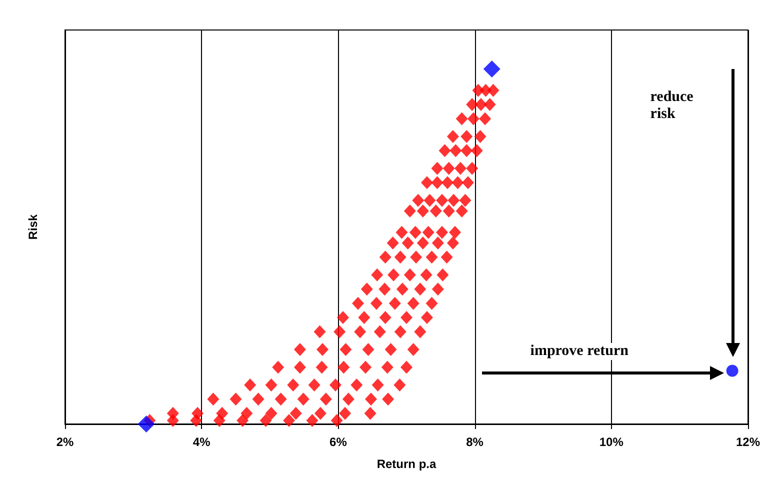 This screenshot has width=764, height=501. Describe the element at coordinates (748, 442) in the screenshot. I see `x-tick-label: 12%` at that location.